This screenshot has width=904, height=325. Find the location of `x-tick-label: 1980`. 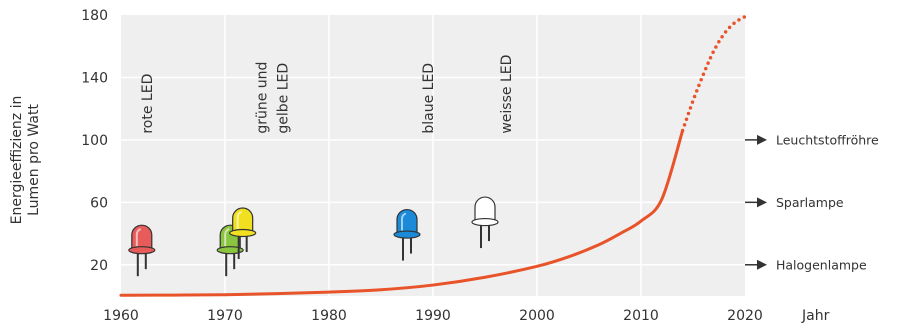

x-tick-label: 1980 is located at coordinates (329, 316).